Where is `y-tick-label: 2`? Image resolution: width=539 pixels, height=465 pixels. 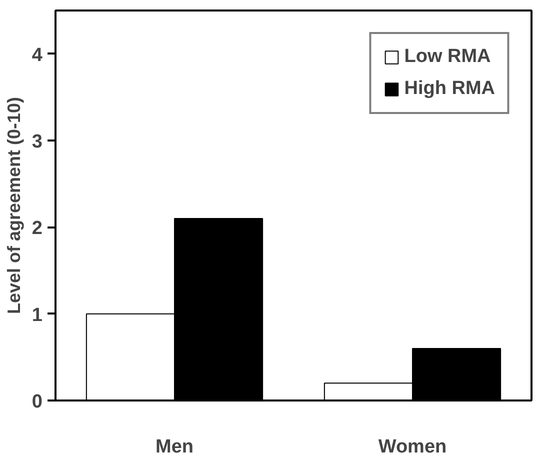
y-tick-label: 2 is located at coordinates (37, 229).